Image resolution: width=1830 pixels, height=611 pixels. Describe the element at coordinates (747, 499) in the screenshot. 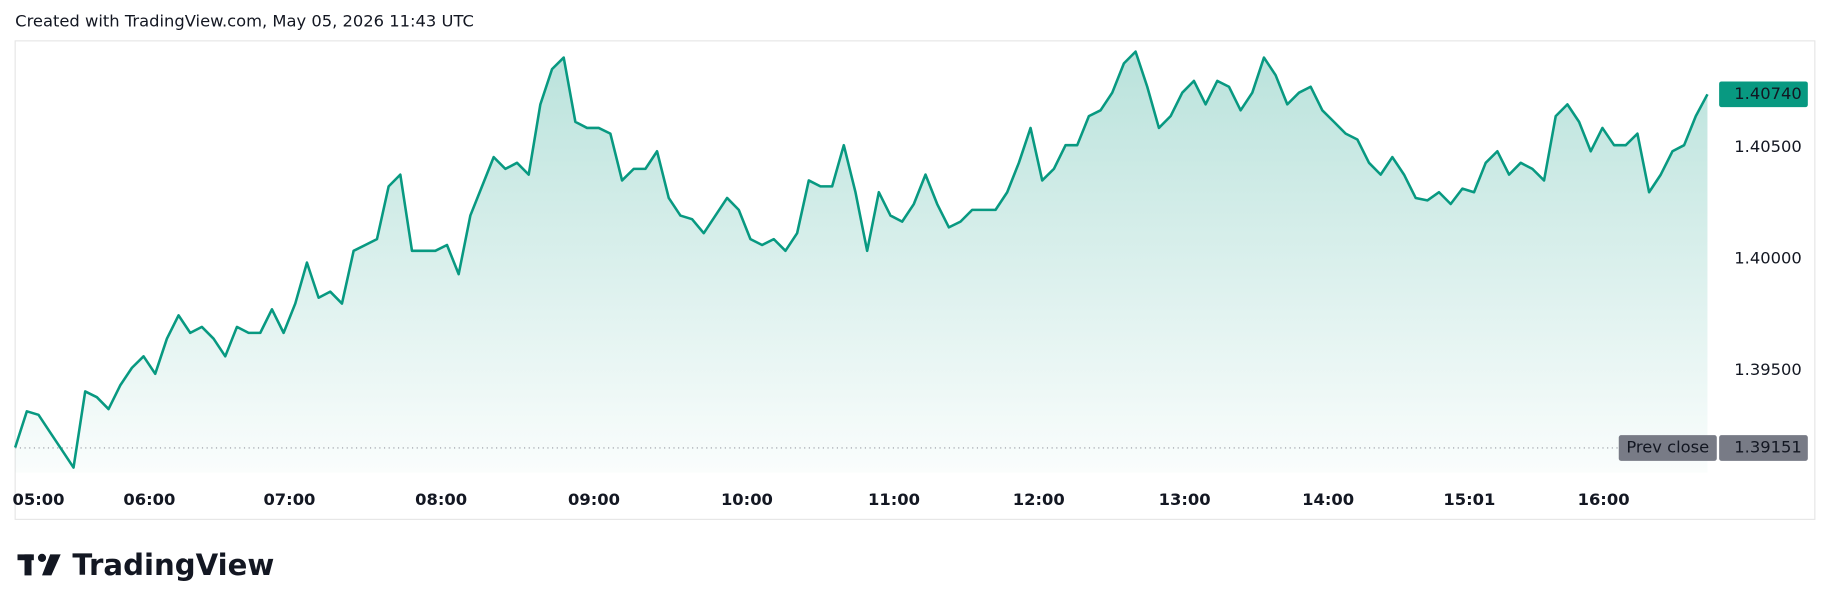

I see `x-tick-label: 10:00` at that location.